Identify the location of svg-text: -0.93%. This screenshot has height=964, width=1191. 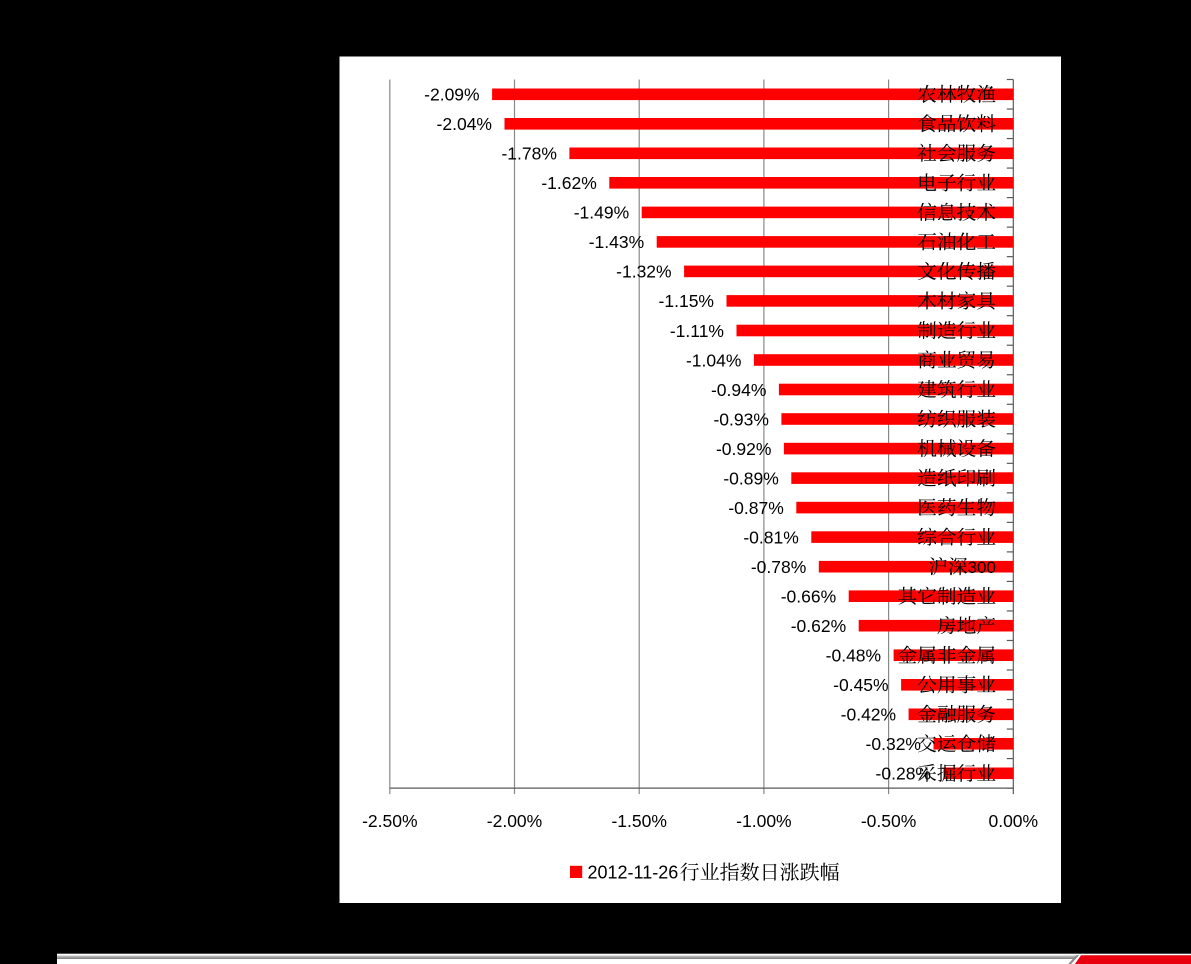
(740, 419).